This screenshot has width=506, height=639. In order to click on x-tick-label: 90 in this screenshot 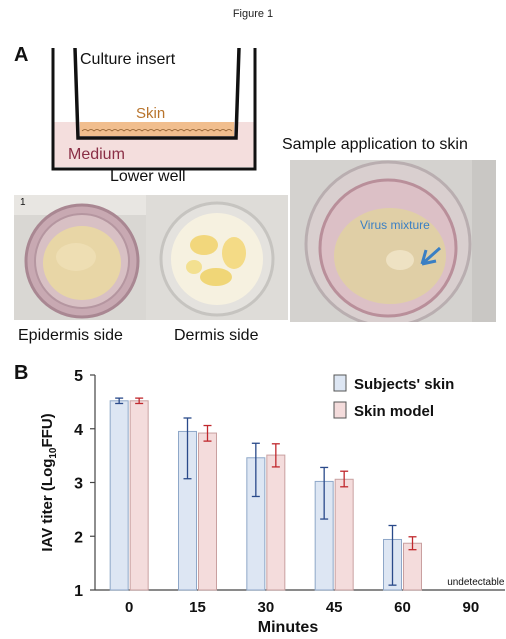, I will do `click(470, 607)`.